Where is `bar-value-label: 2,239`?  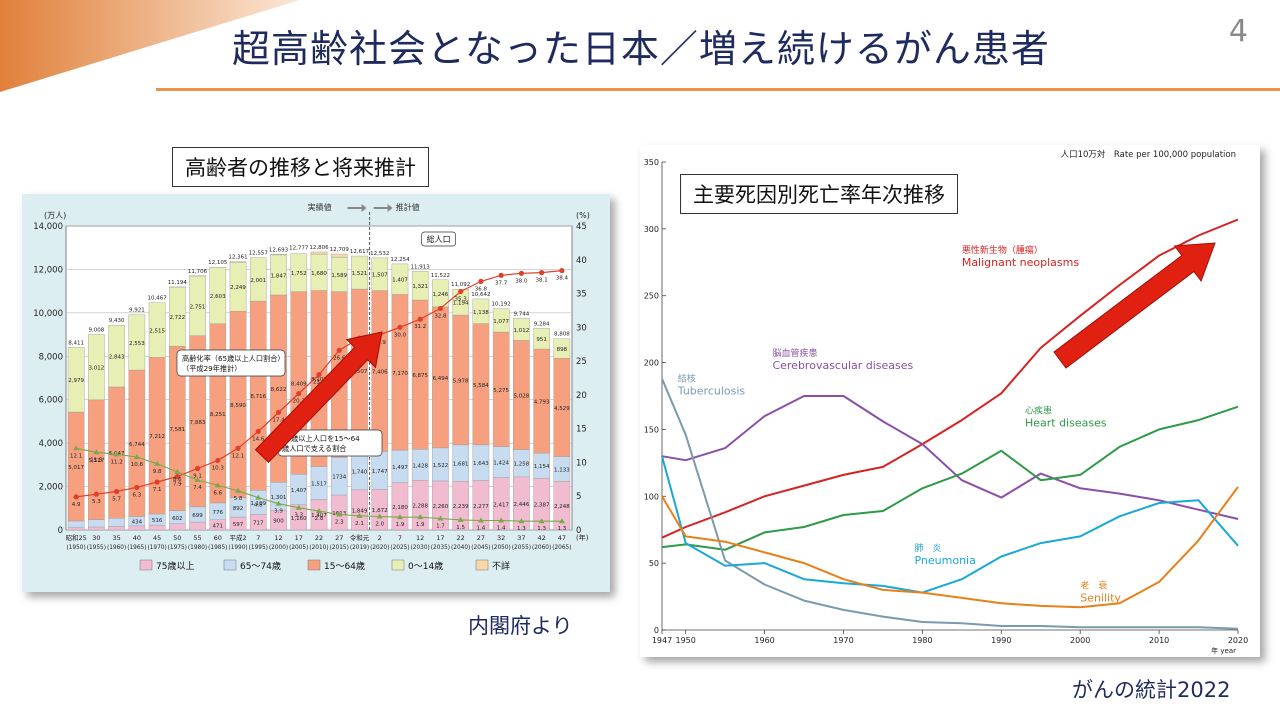
bar-value-label: 2,239 is located at coordinates (461, 507).